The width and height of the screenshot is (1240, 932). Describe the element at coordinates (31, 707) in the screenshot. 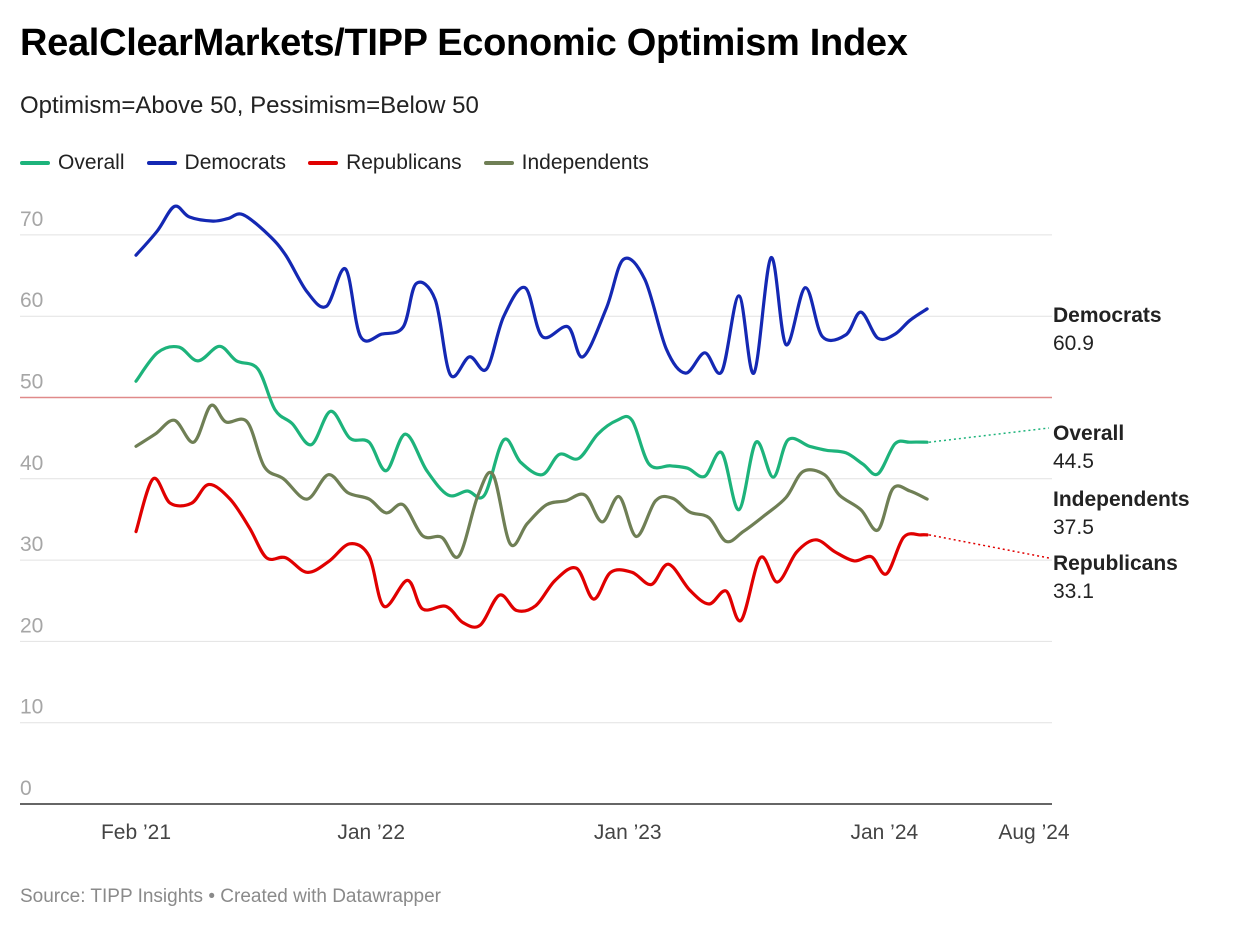

I see `y-tick-label-10: 10` at that location.